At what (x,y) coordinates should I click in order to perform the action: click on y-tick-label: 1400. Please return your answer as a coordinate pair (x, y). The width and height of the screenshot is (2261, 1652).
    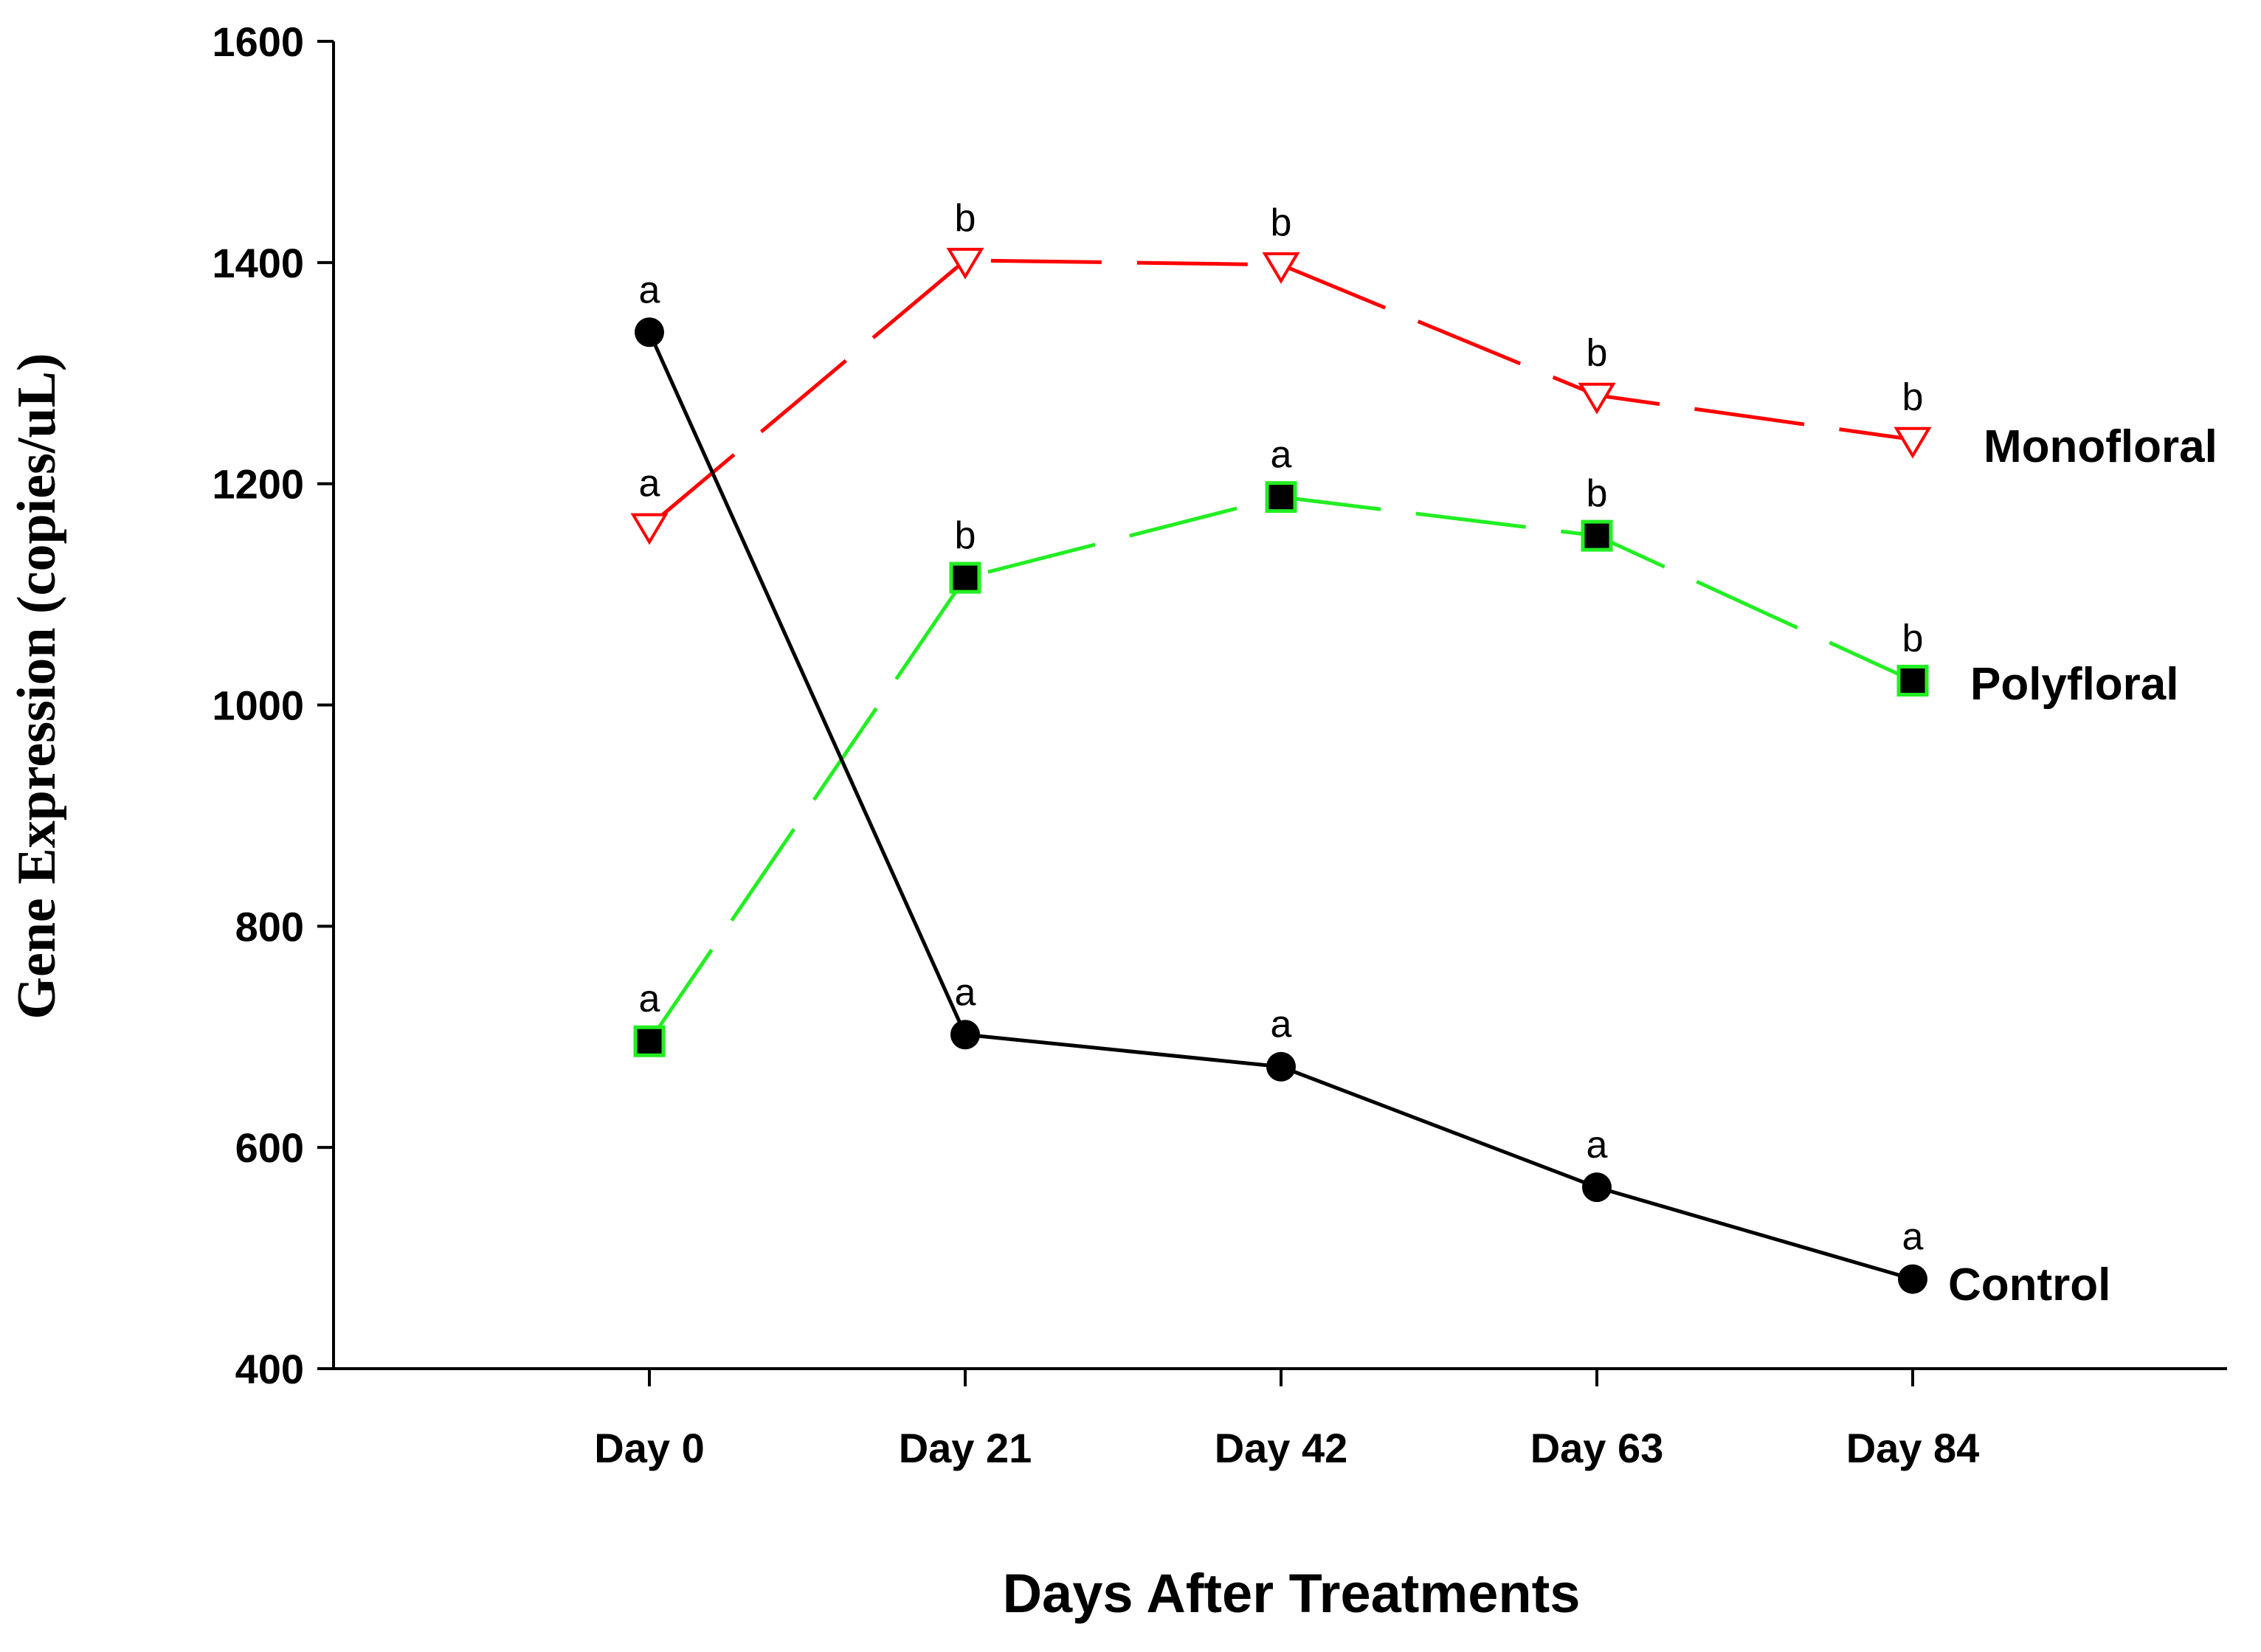
    Looking at the image, I should click on (258, 263).